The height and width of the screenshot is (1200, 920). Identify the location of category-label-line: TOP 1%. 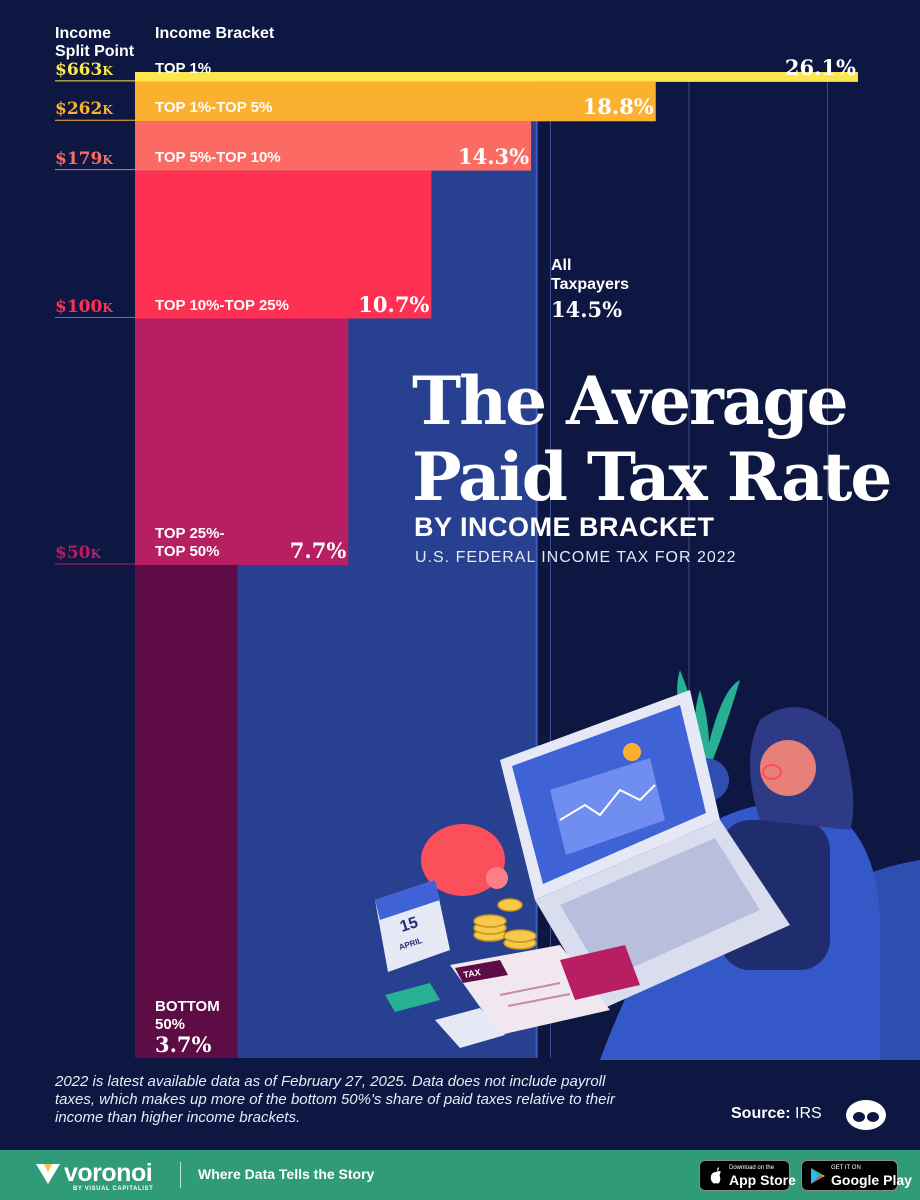
(183, 68).